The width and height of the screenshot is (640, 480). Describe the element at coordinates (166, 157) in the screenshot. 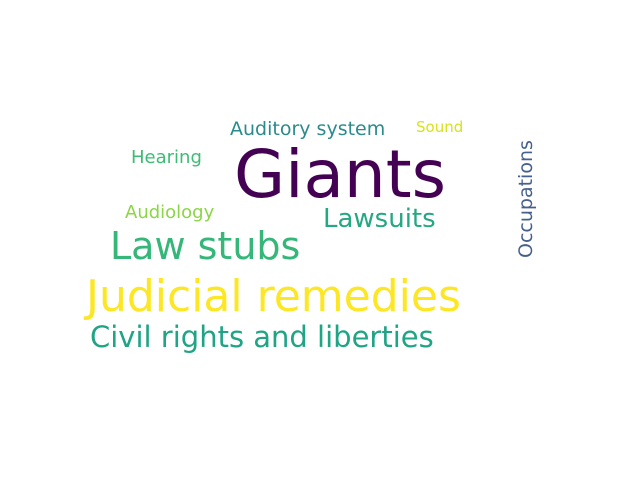

I see `word-hearing: Hearing` at that location.